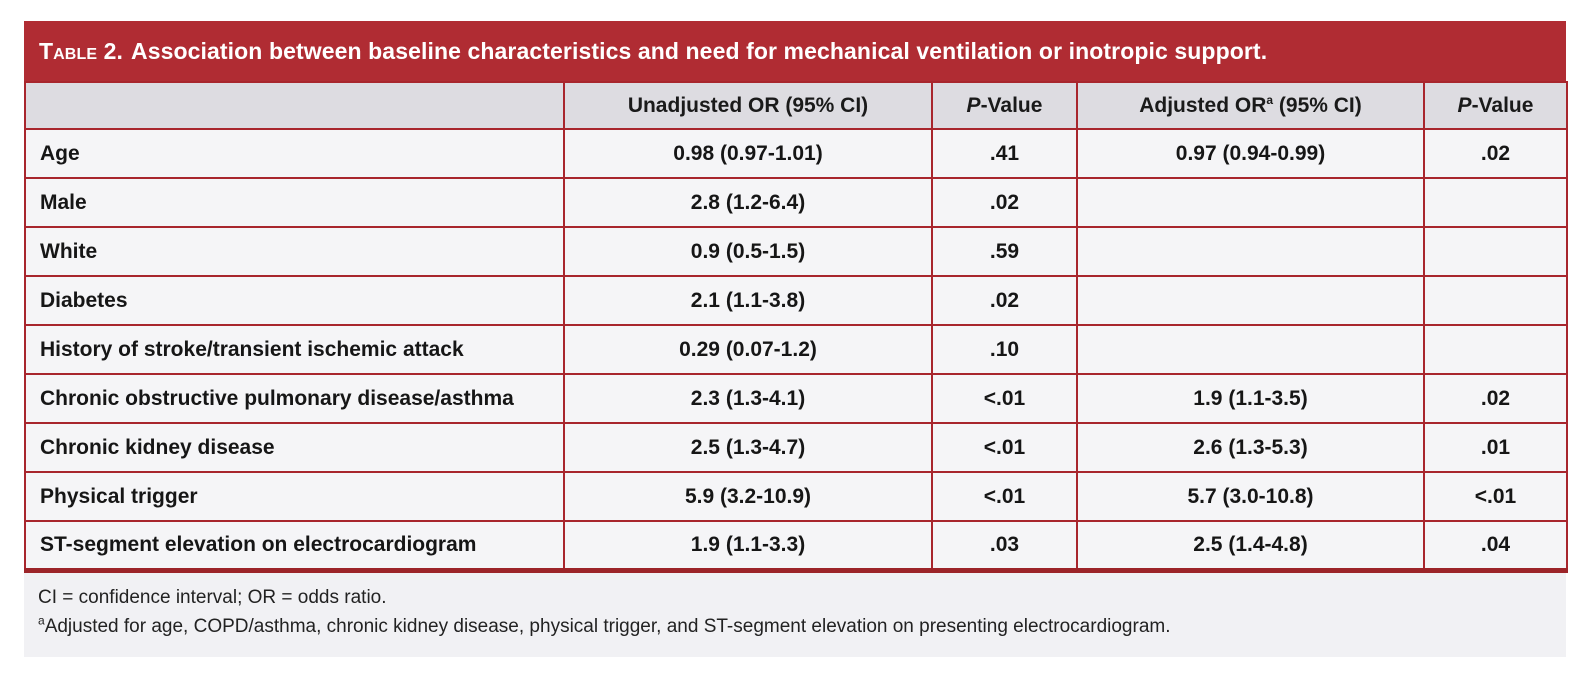  Describe the element at coordinates (748, 496) in the screenshot. I see `unadjusted-or-cell: 5.9 (3.2-10.9)` at that location.